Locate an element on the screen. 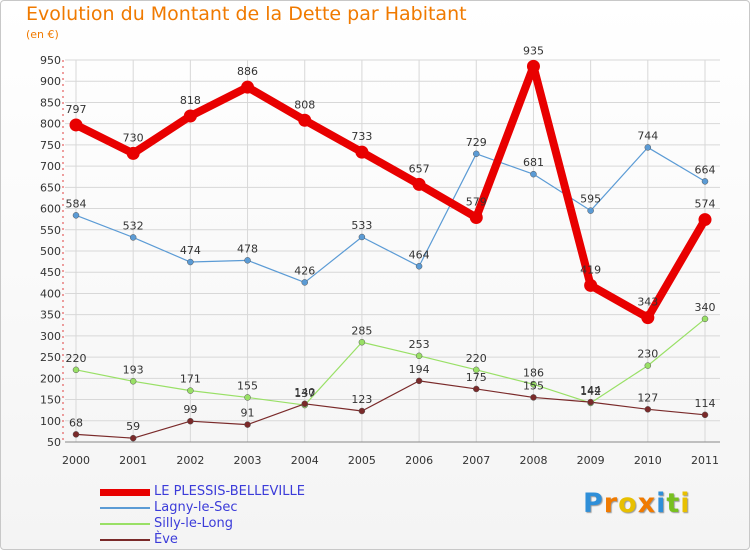 This screenshot has width=750, height=550. legend-label: Ève is located at coordinates (166, 539).